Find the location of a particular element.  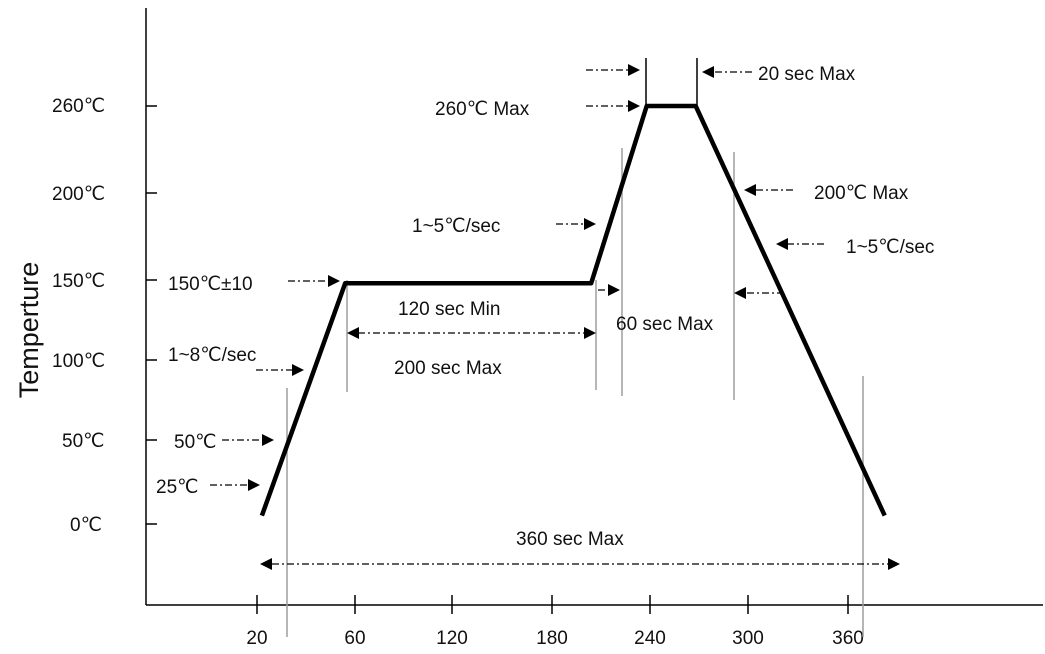

label-start-25: 25℃ is located at coordinates (177, 487).